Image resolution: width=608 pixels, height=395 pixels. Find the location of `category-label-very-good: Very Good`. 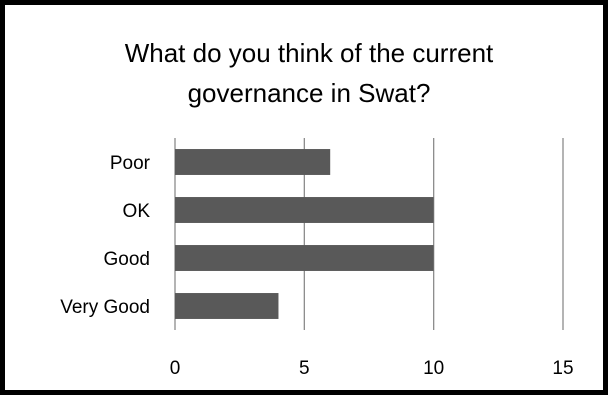

category-label-very-good: Very Good is located at coordinates (105, 307).